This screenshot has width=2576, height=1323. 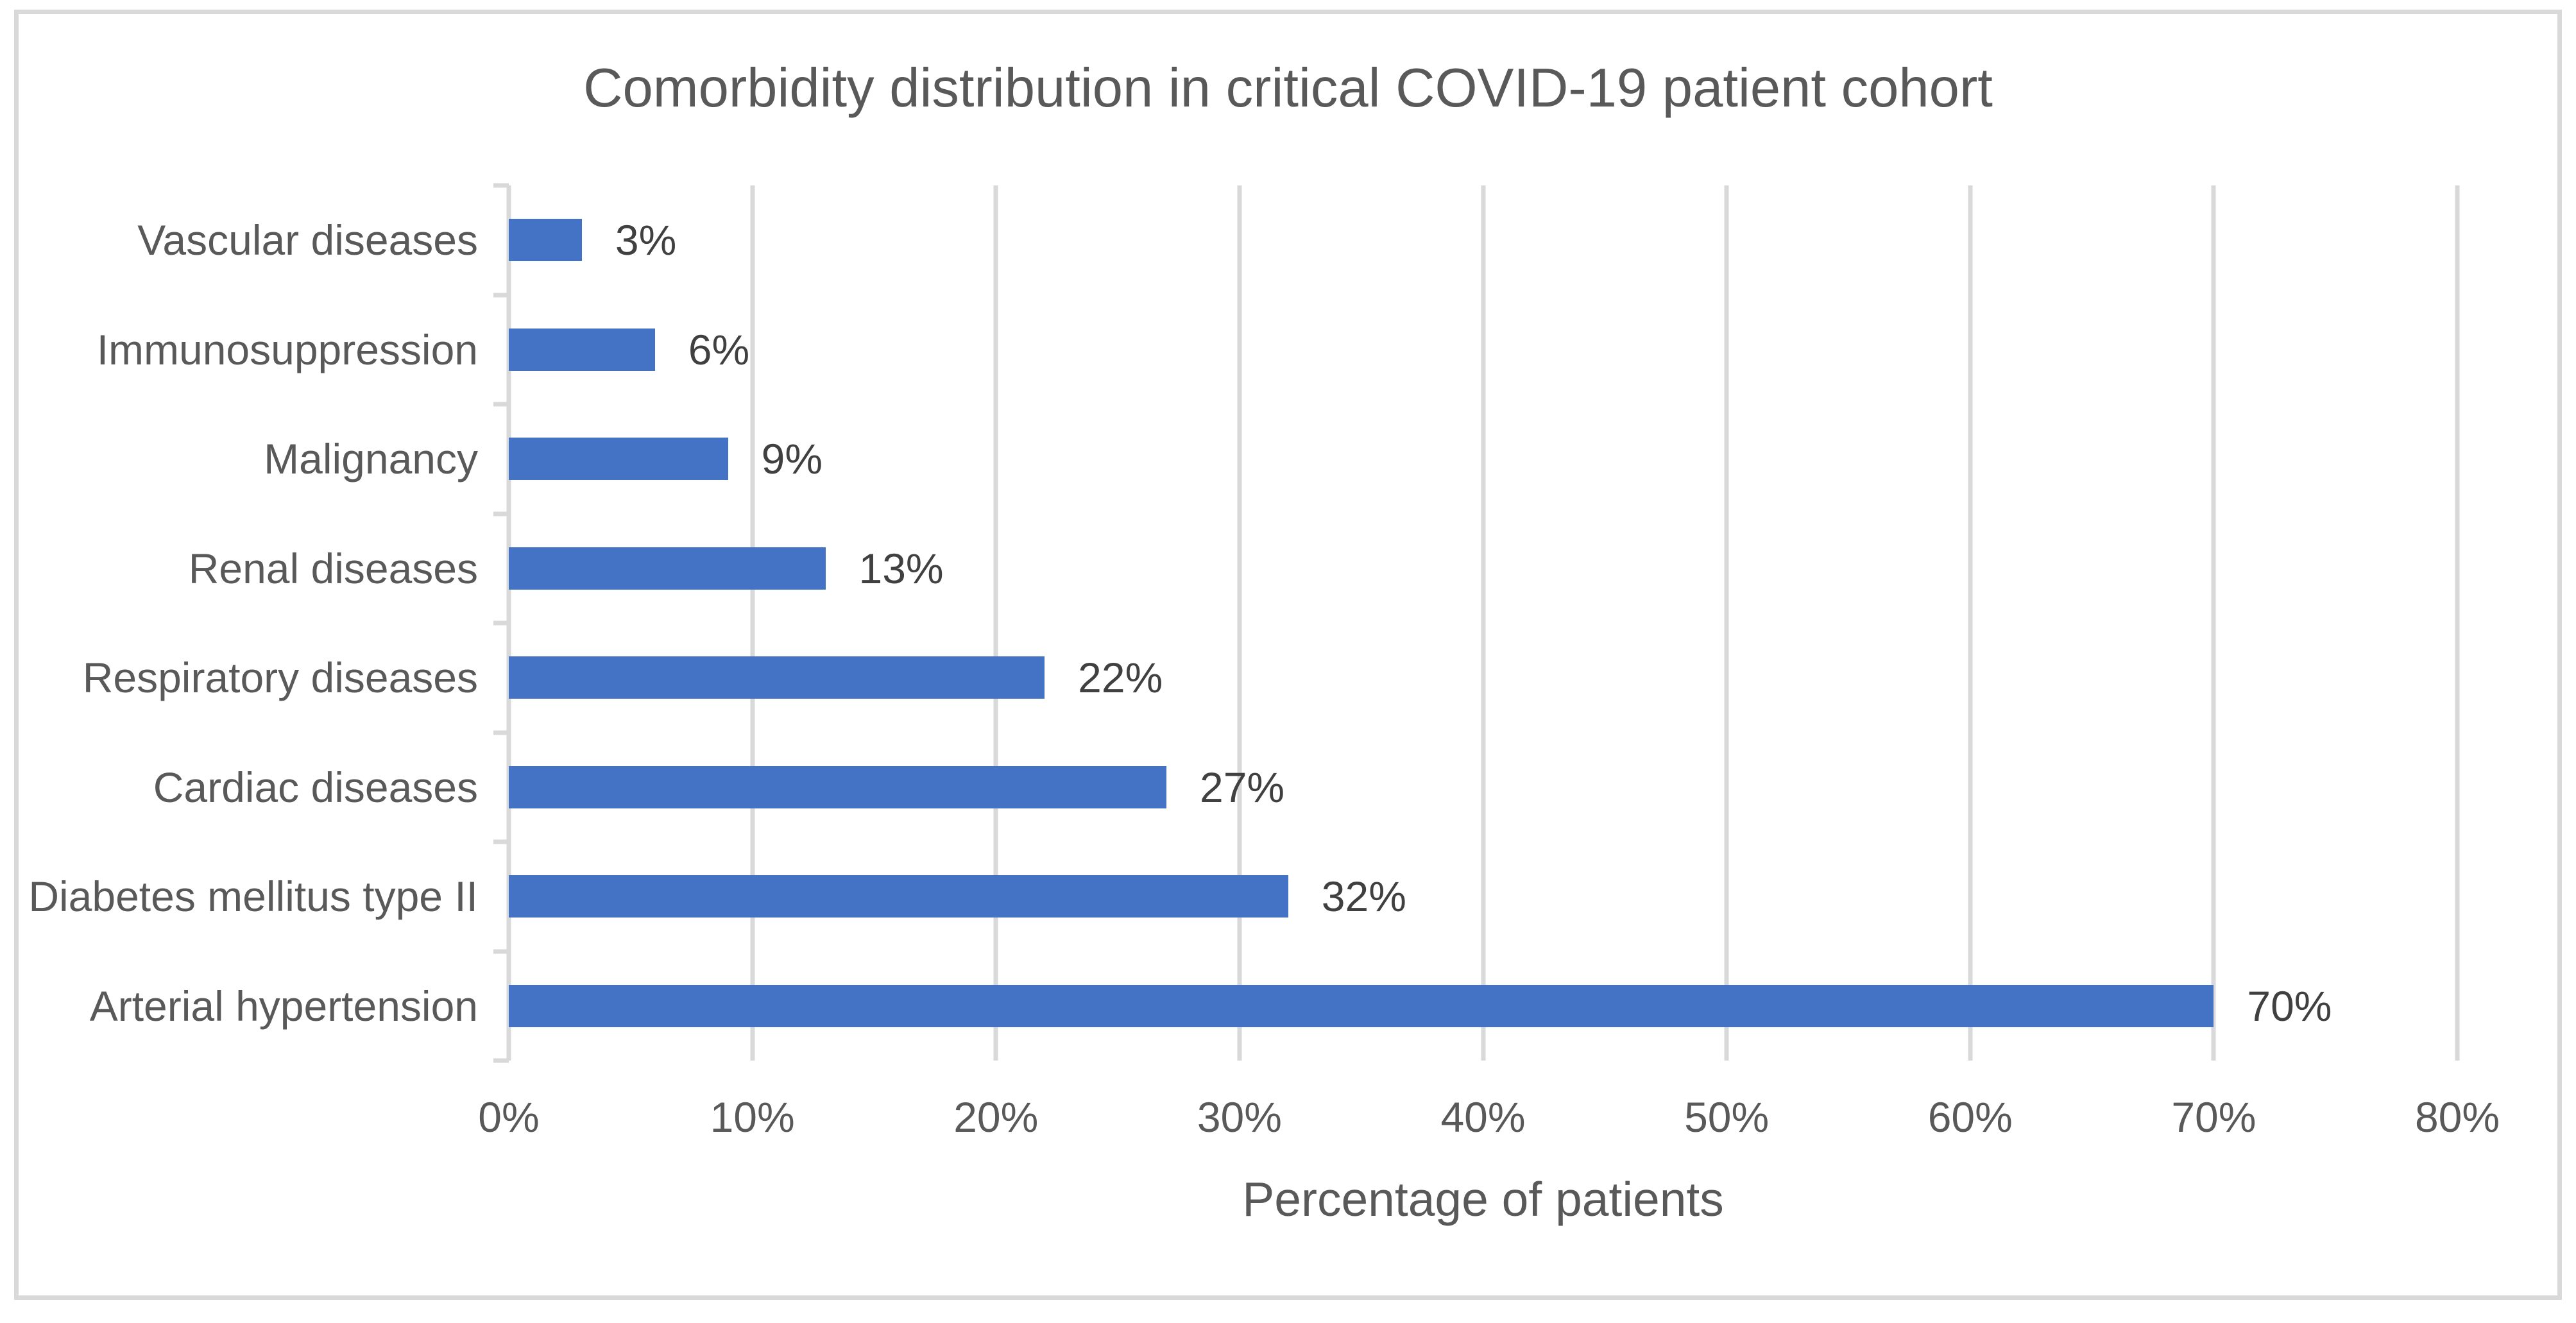 I want to click on category-label: Cardiac diseases, so click(x=315, y=787).